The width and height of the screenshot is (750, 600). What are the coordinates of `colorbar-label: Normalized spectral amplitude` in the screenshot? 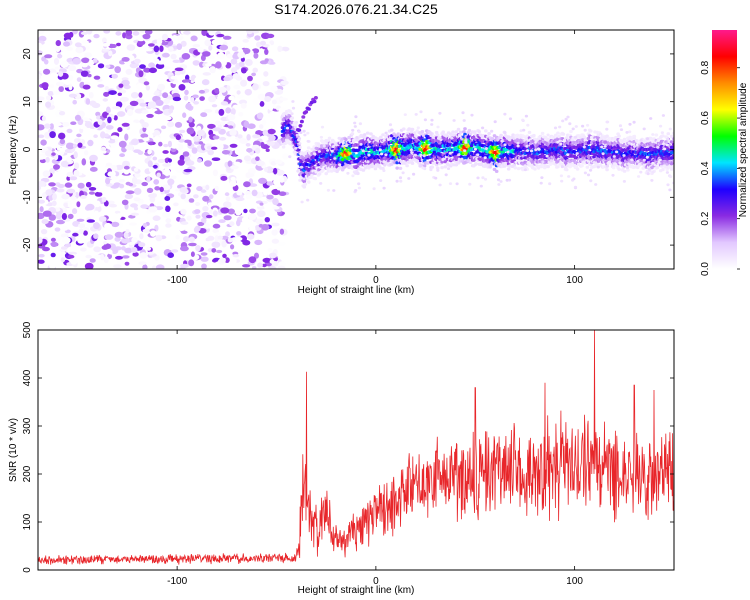 It's located at (743, 149).